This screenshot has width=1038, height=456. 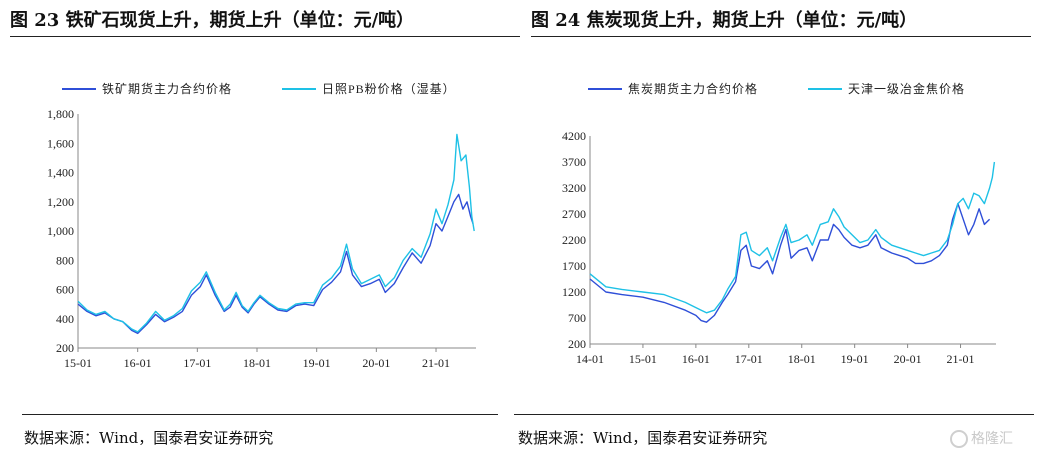 What do you see at coordinates (693, 88) in the screenshot?
I see `legend-label-1: 焦炭期货主力合约价格` at bounding box center [693, 88].